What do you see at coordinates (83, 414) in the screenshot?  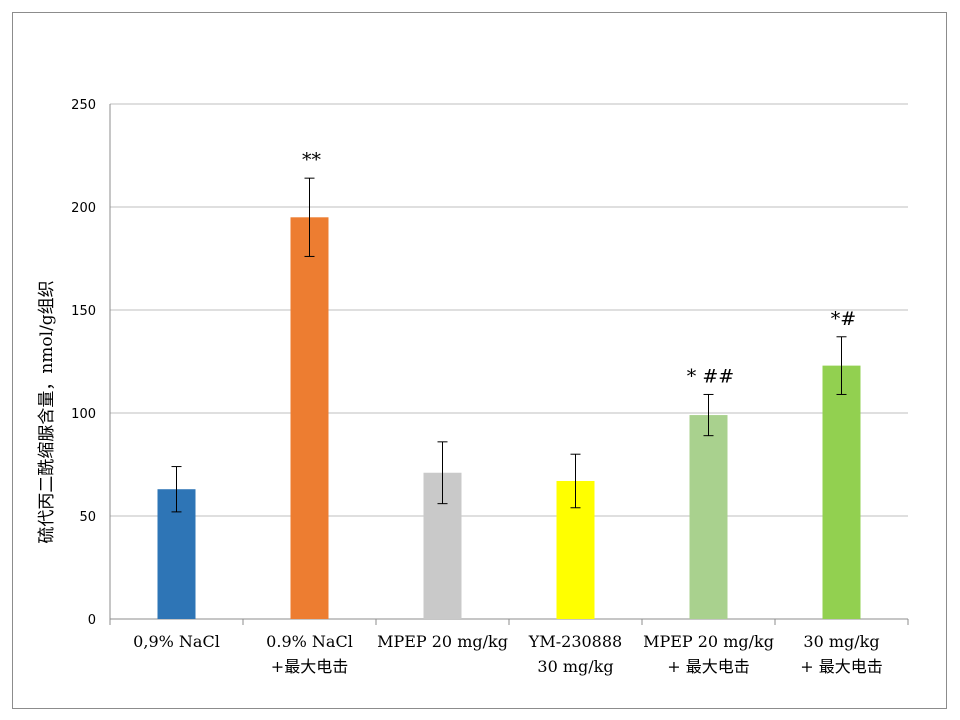 I see `y-tick-label: 100` at bounding box center [83, 414].